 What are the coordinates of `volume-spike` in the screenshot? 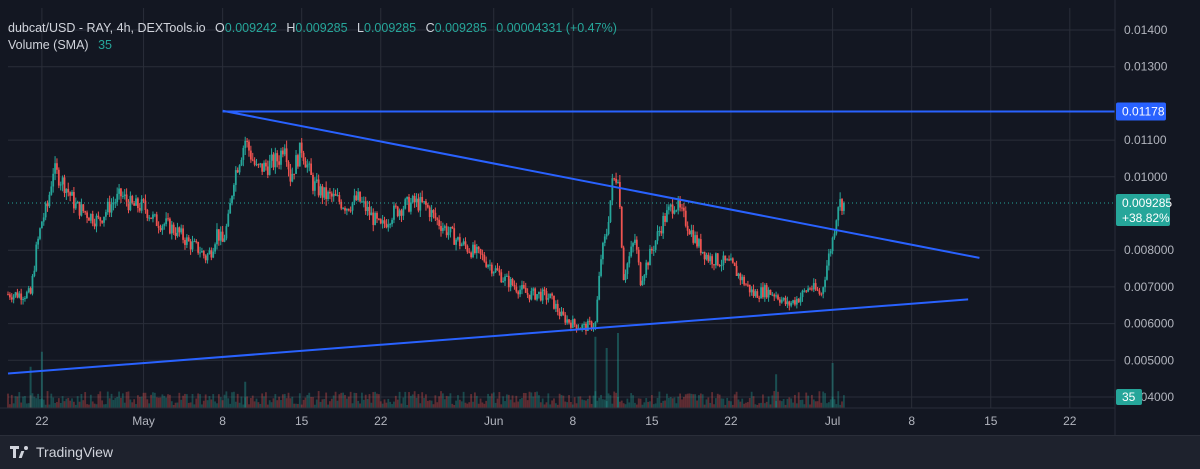 It's located at (776, 391).